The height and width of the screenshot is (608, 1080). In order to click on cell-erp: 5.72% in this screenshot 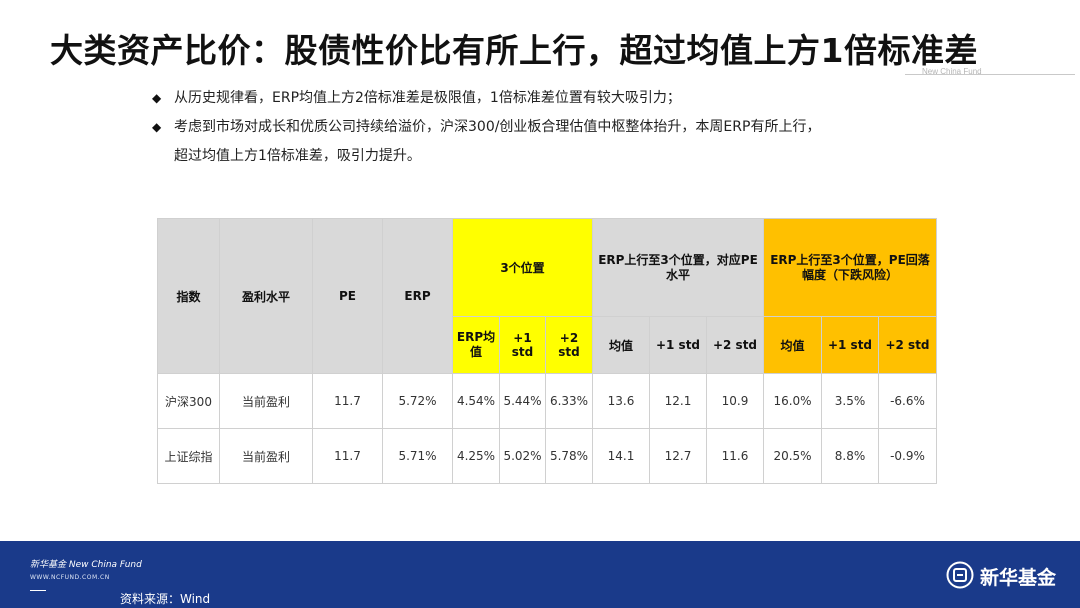, I will do `click(417, 401)`.